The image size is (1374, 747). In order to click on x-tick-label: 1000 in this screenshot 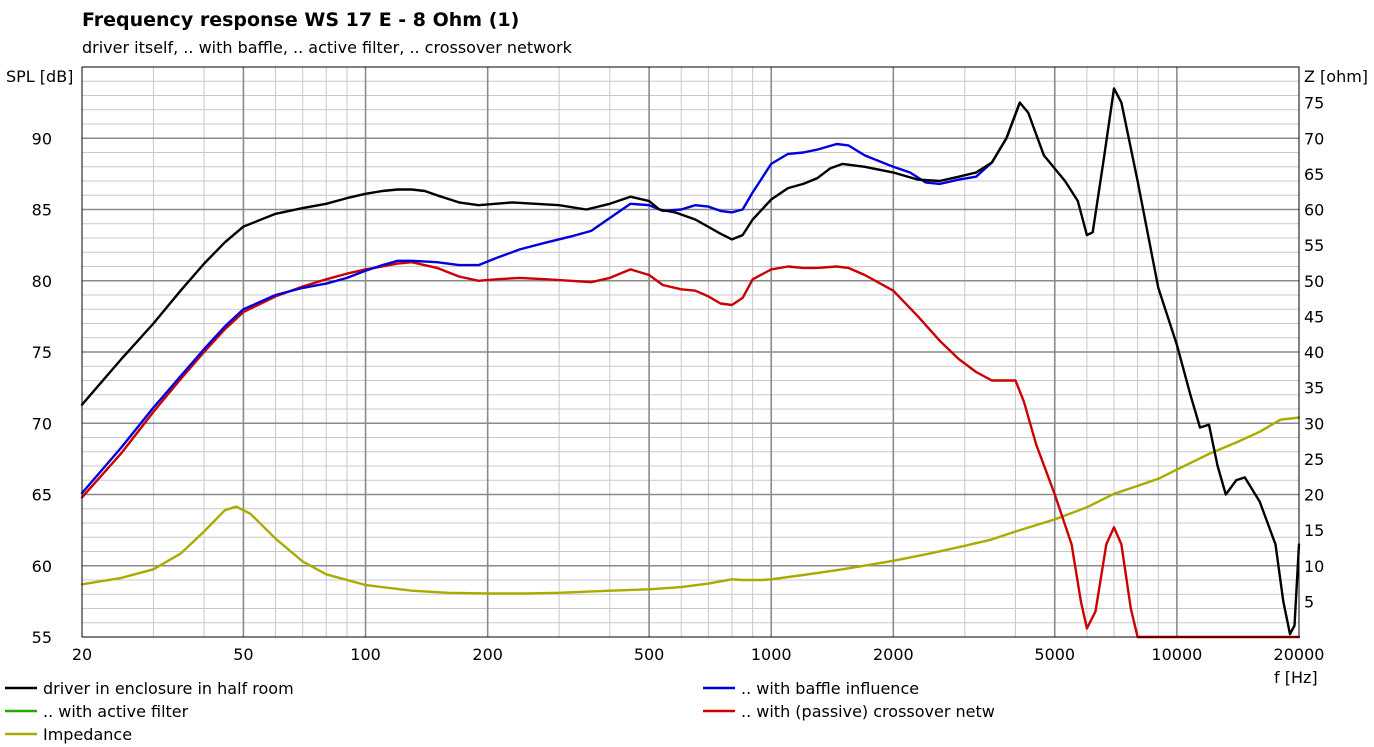, I will do `click(771, 654)`.